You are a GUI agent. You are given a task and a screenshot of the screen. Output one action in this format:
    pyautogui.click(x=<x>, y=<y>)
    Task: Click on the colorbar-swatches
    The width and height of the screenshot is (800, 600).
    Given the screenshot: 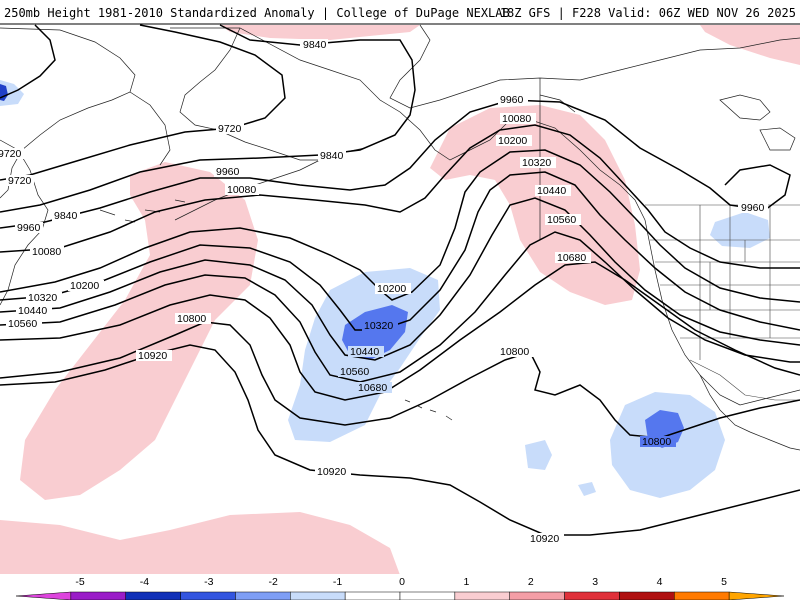 What is the action you would take?
    pyautogui.click(x=400, y=595)
    